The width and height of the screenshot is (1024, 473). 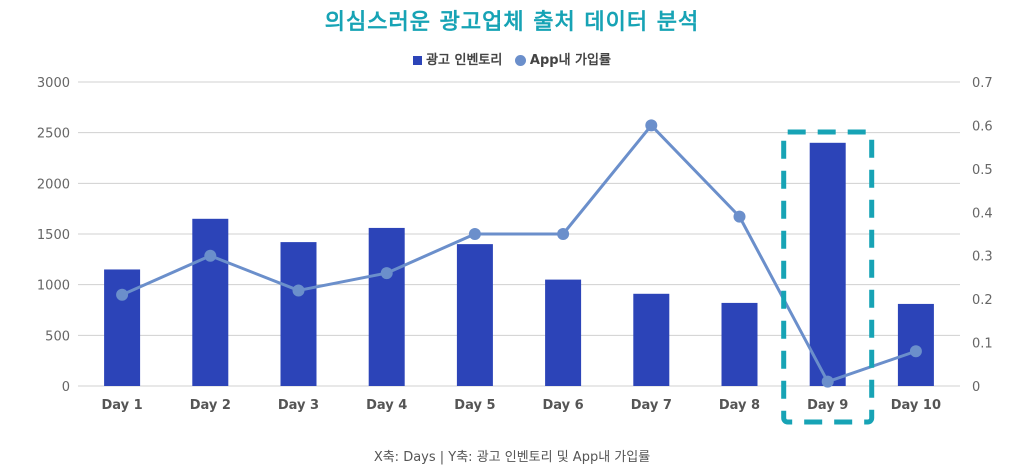 What do you see at coordinates (418, 60) in the screenshot?
I see `legend-swatch-bar` at bounding box center [418, 60].